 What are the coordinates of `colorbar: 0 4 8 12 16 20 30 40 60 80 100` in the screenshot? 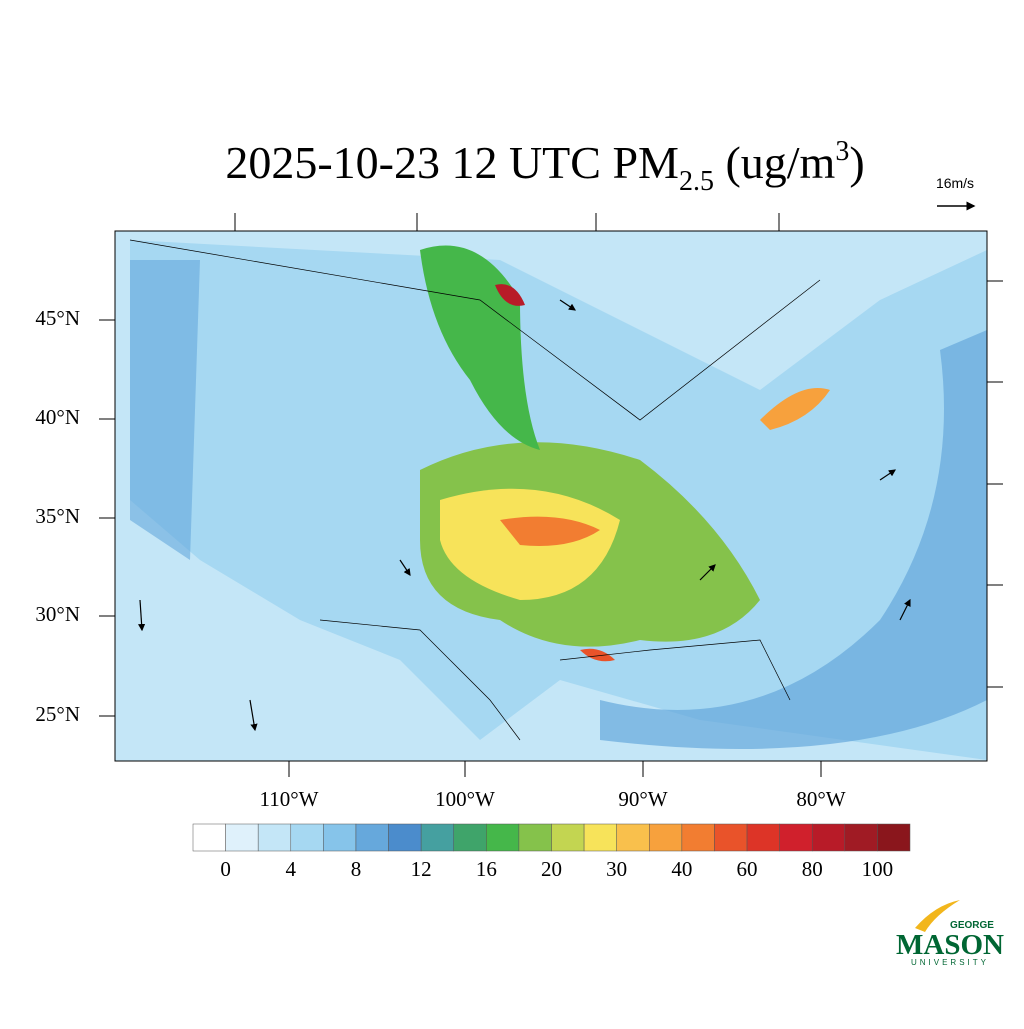 It's located at (551, 852).